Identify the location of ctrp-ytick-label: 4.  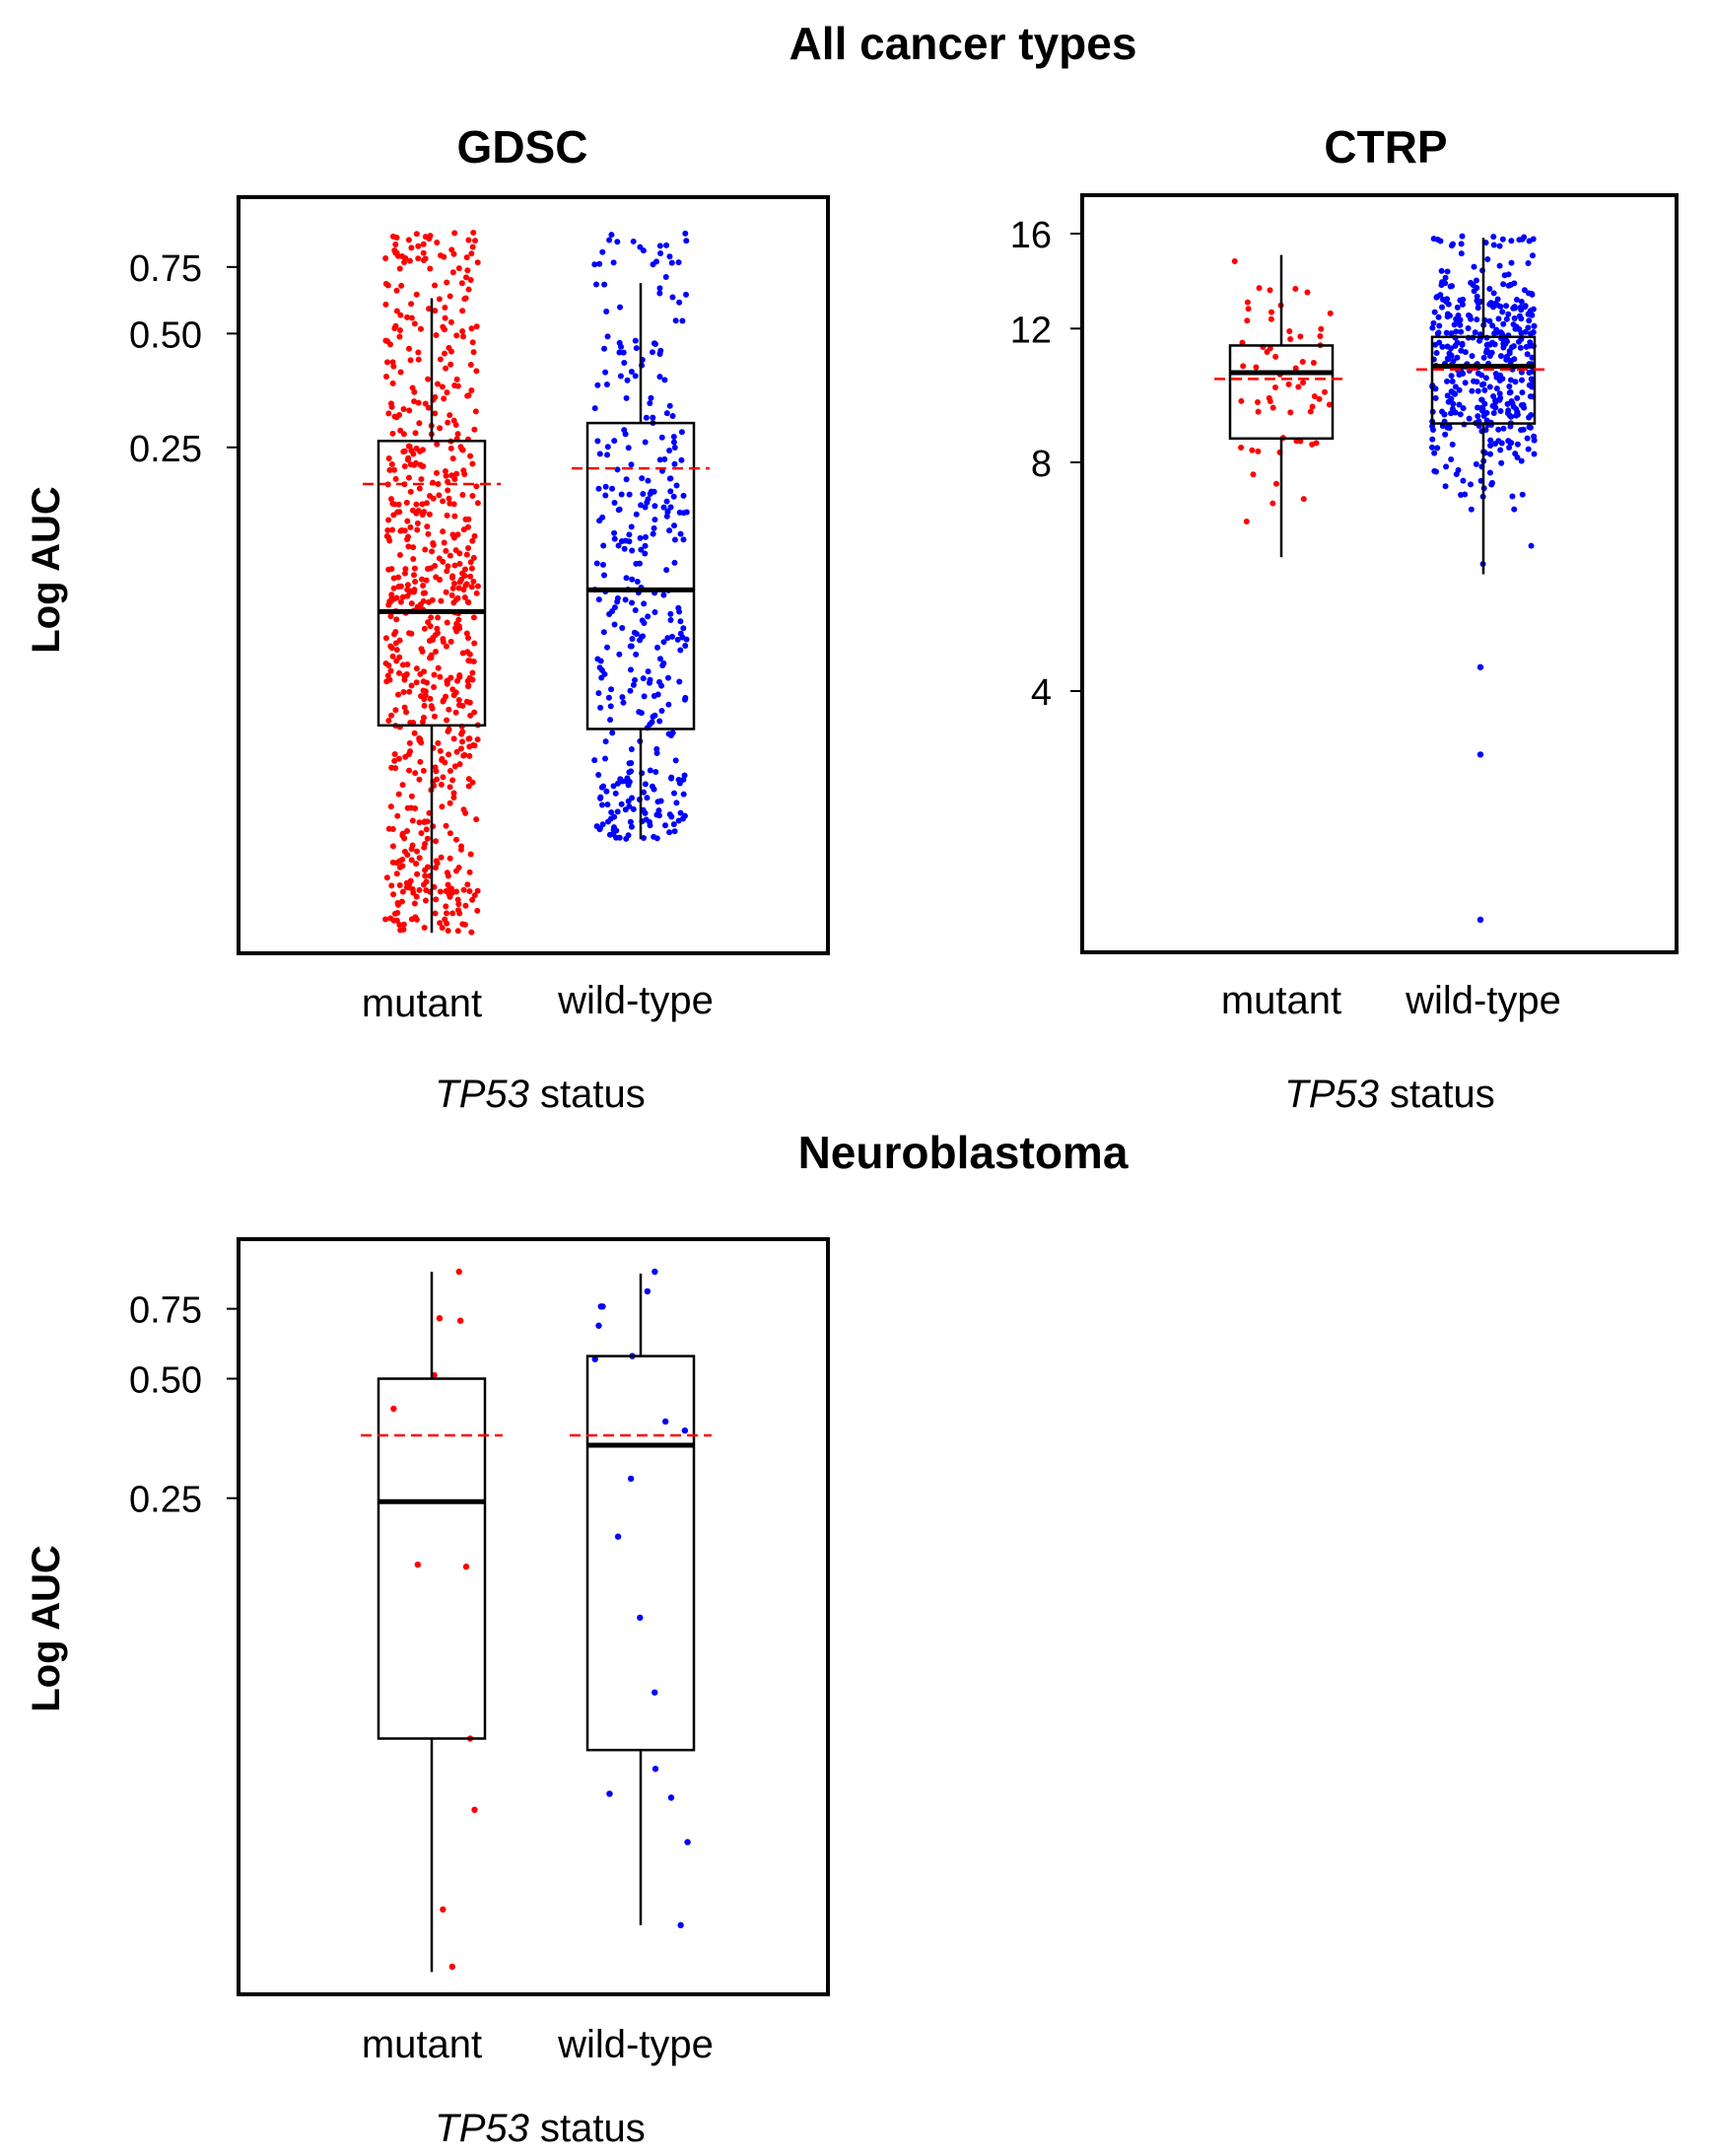
(1041, 693).